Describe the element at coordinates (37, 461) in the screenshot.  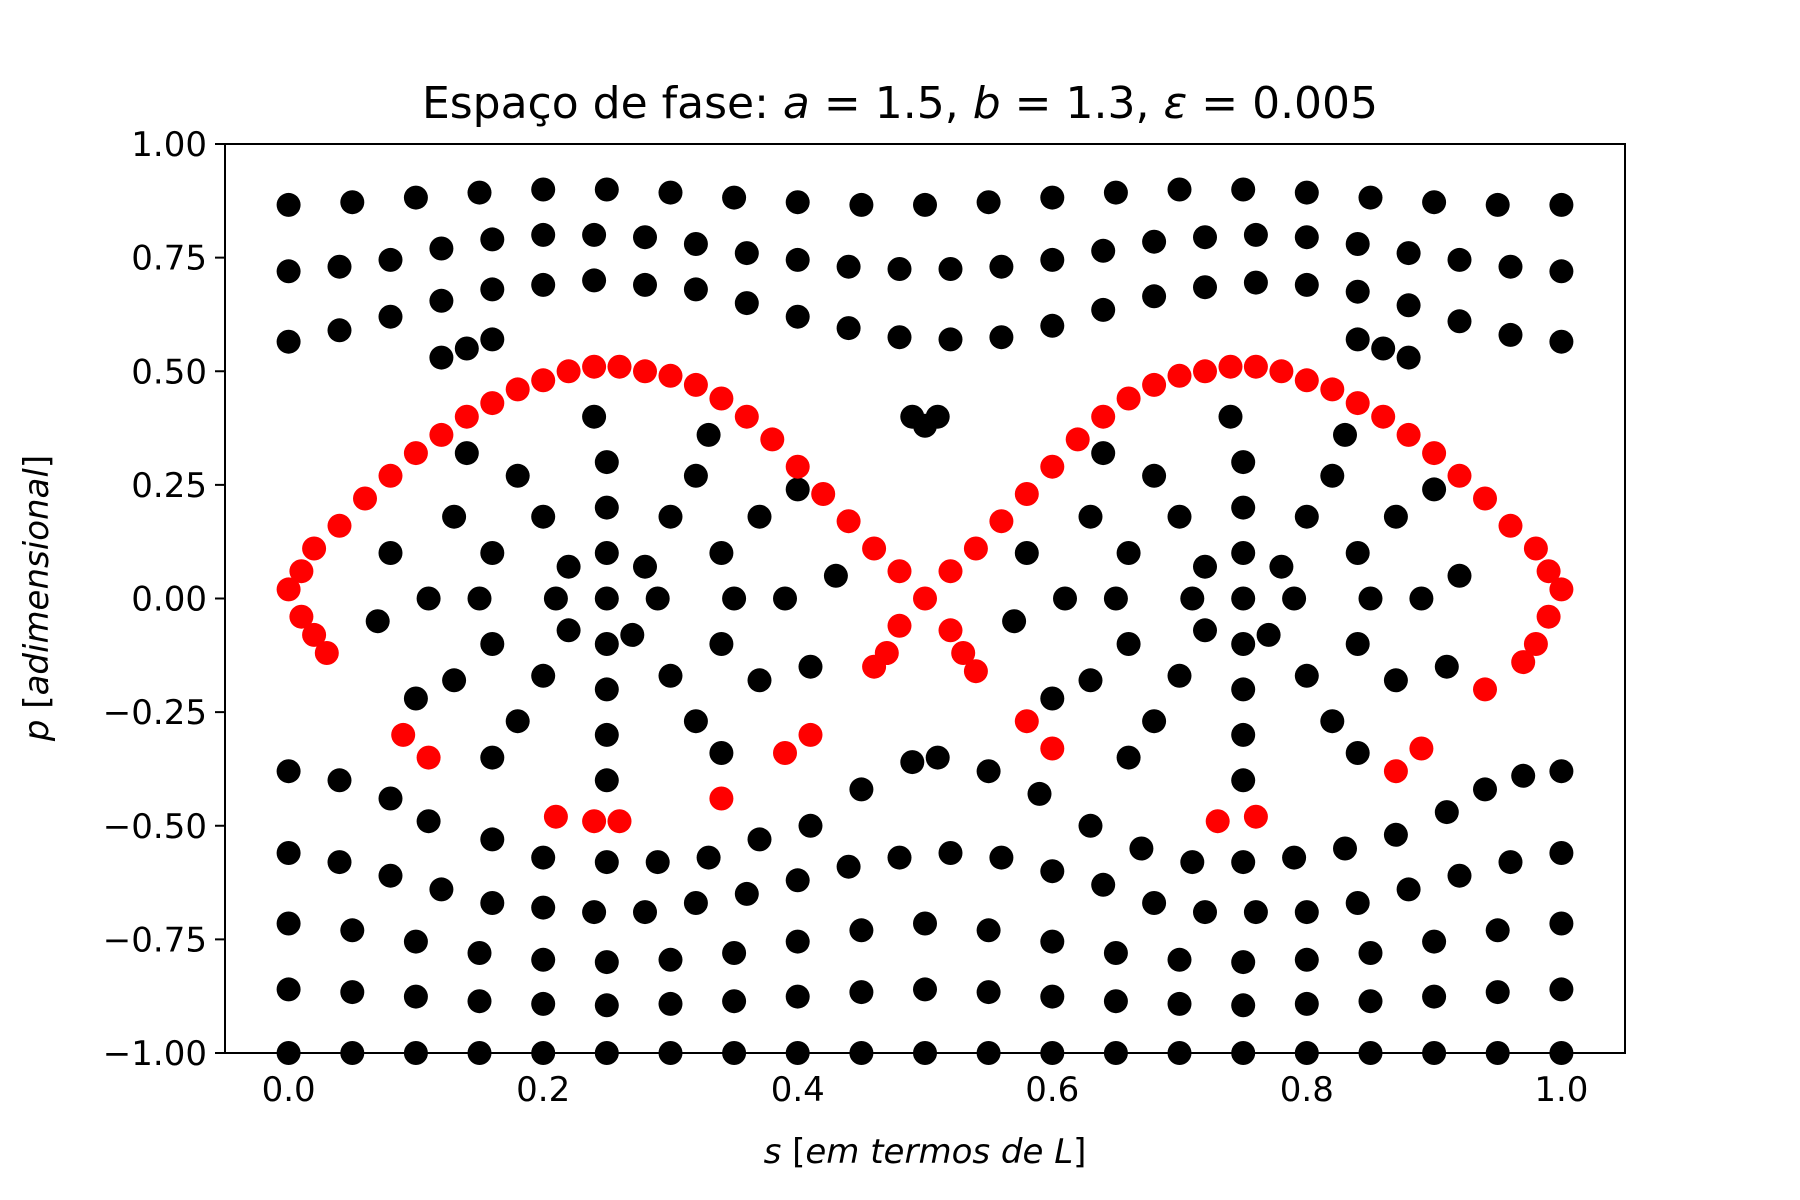
I see `y-label-close: ]` at that location.